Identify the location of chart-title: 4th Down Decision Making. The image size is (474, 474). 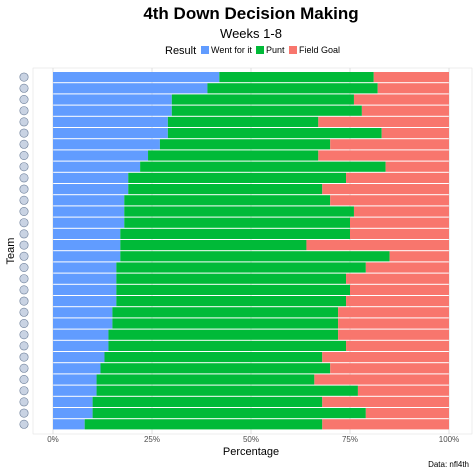
(250, 13).